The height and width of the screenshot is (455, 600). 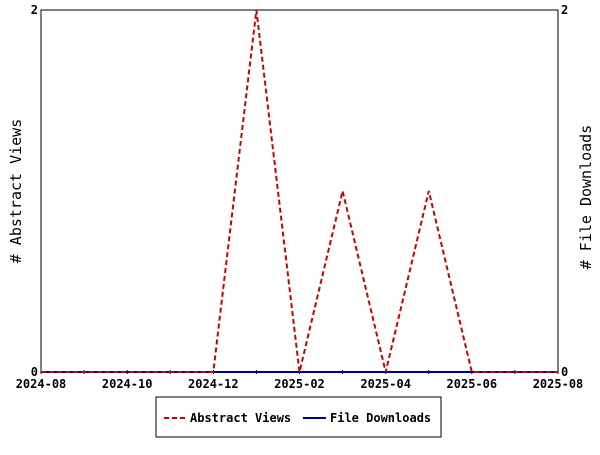 I want to click on legend-label-abstract-views: Abstract Views, so click(x=240, y=418).